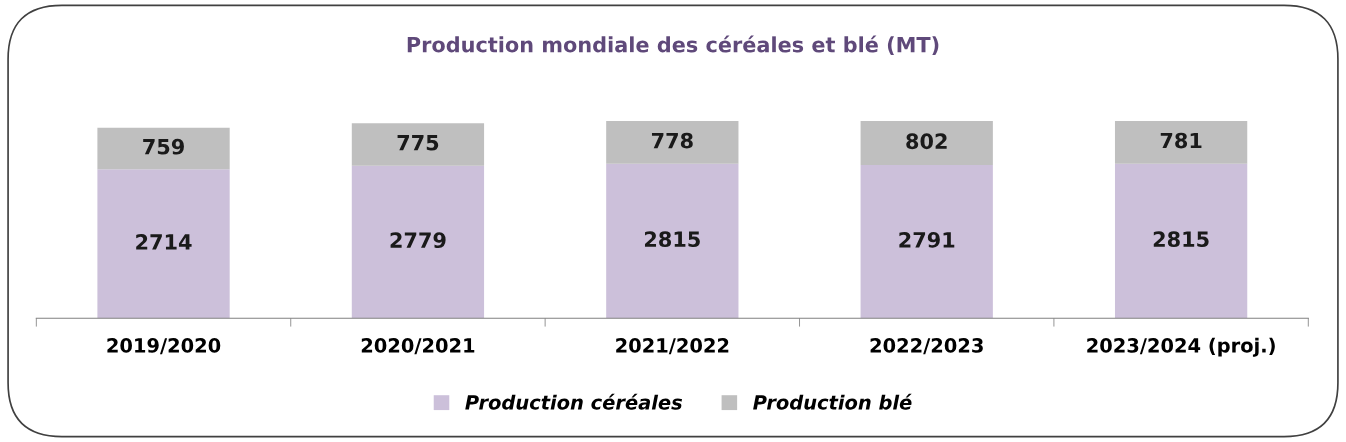 Image resolution: width=1346 pixels, height=442 pixels. I want to click on chart-title: Production mondiale des céréales et blé (MT), so click(673, 45).